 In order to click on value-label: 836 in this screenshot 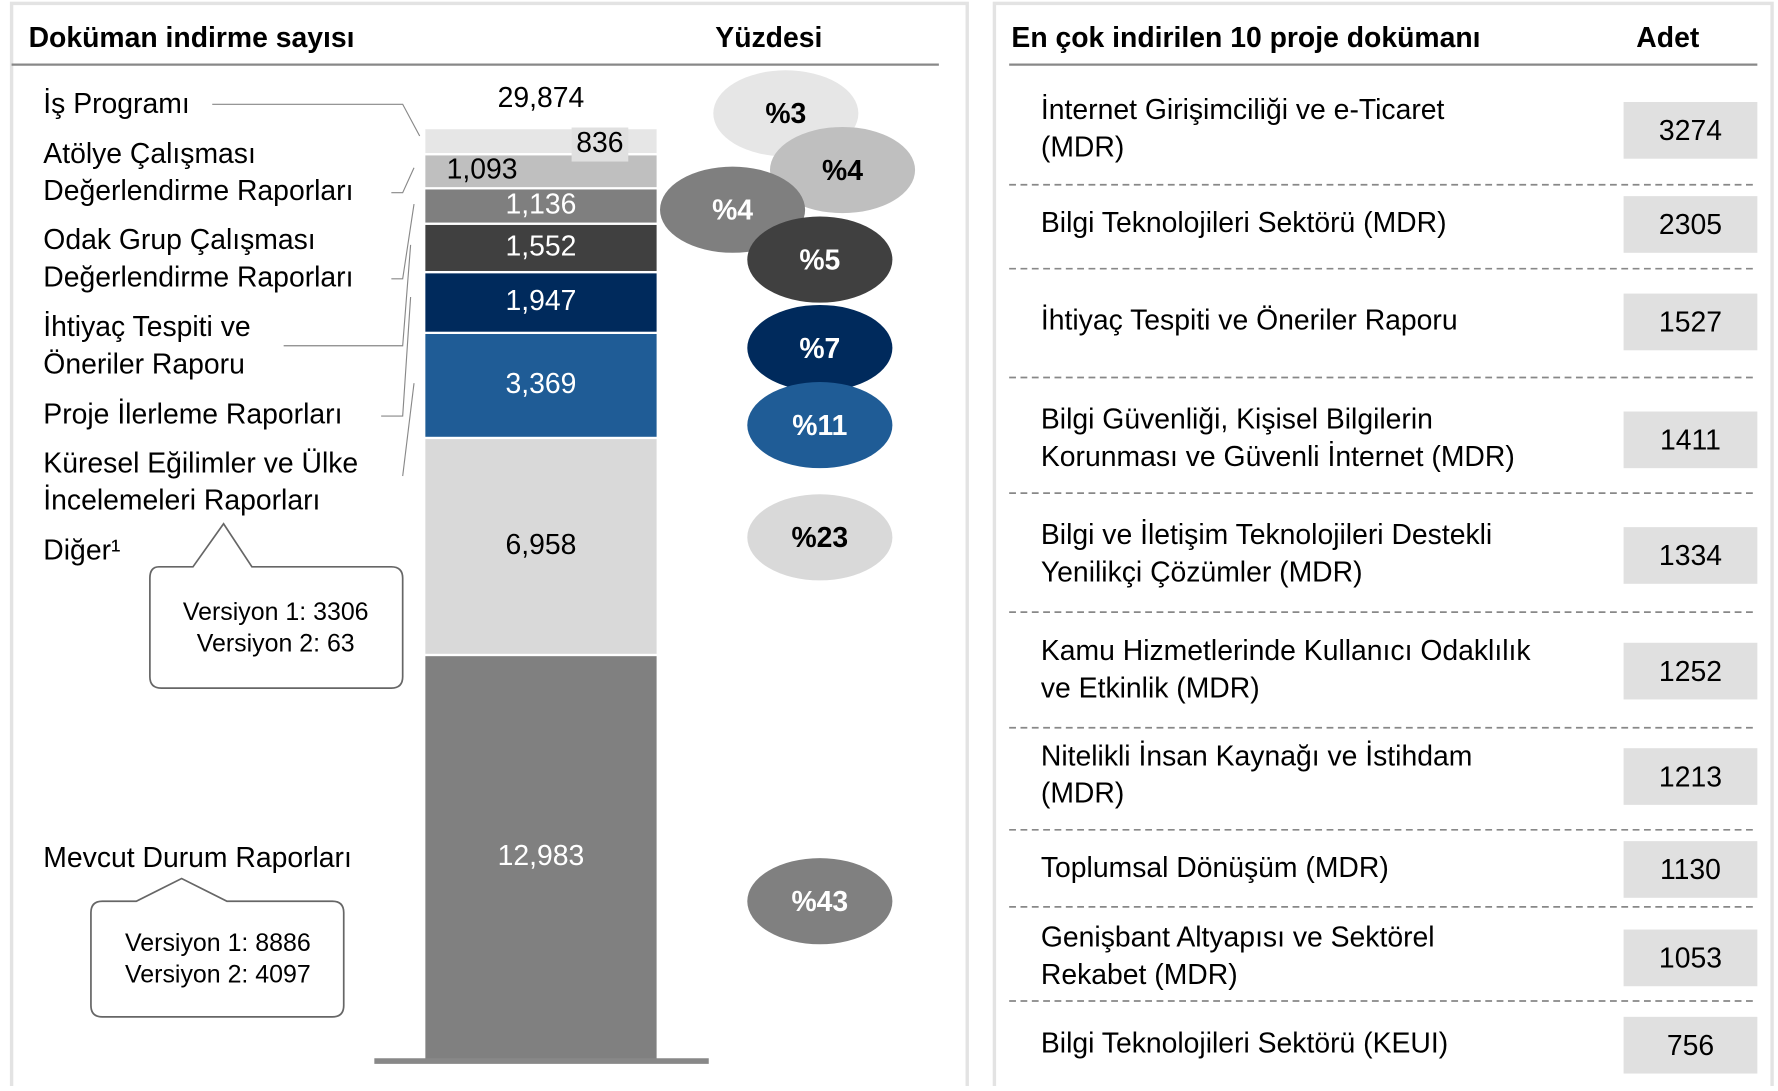, I will do `click(599, 143)`.